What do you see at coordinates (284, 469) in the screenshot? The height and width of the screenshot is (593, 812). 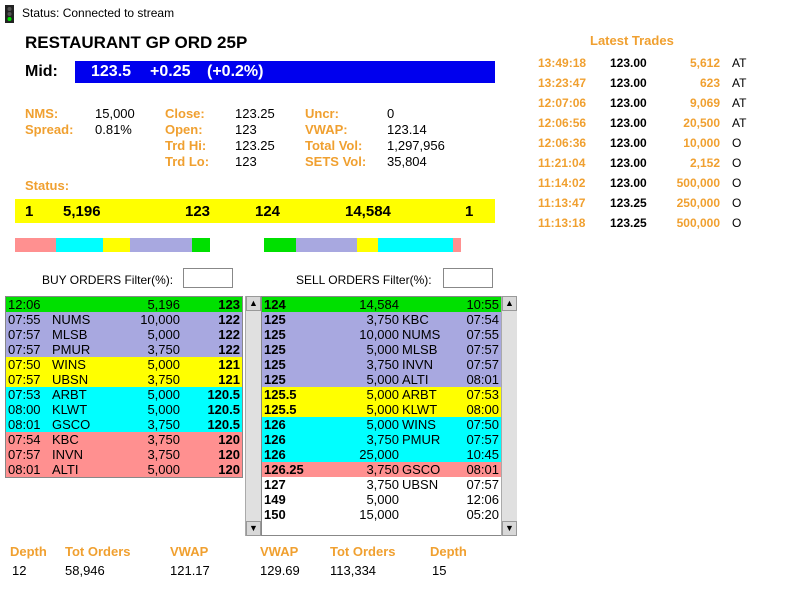 I see `order-price: 126.25` at bounding box center [284, 469].